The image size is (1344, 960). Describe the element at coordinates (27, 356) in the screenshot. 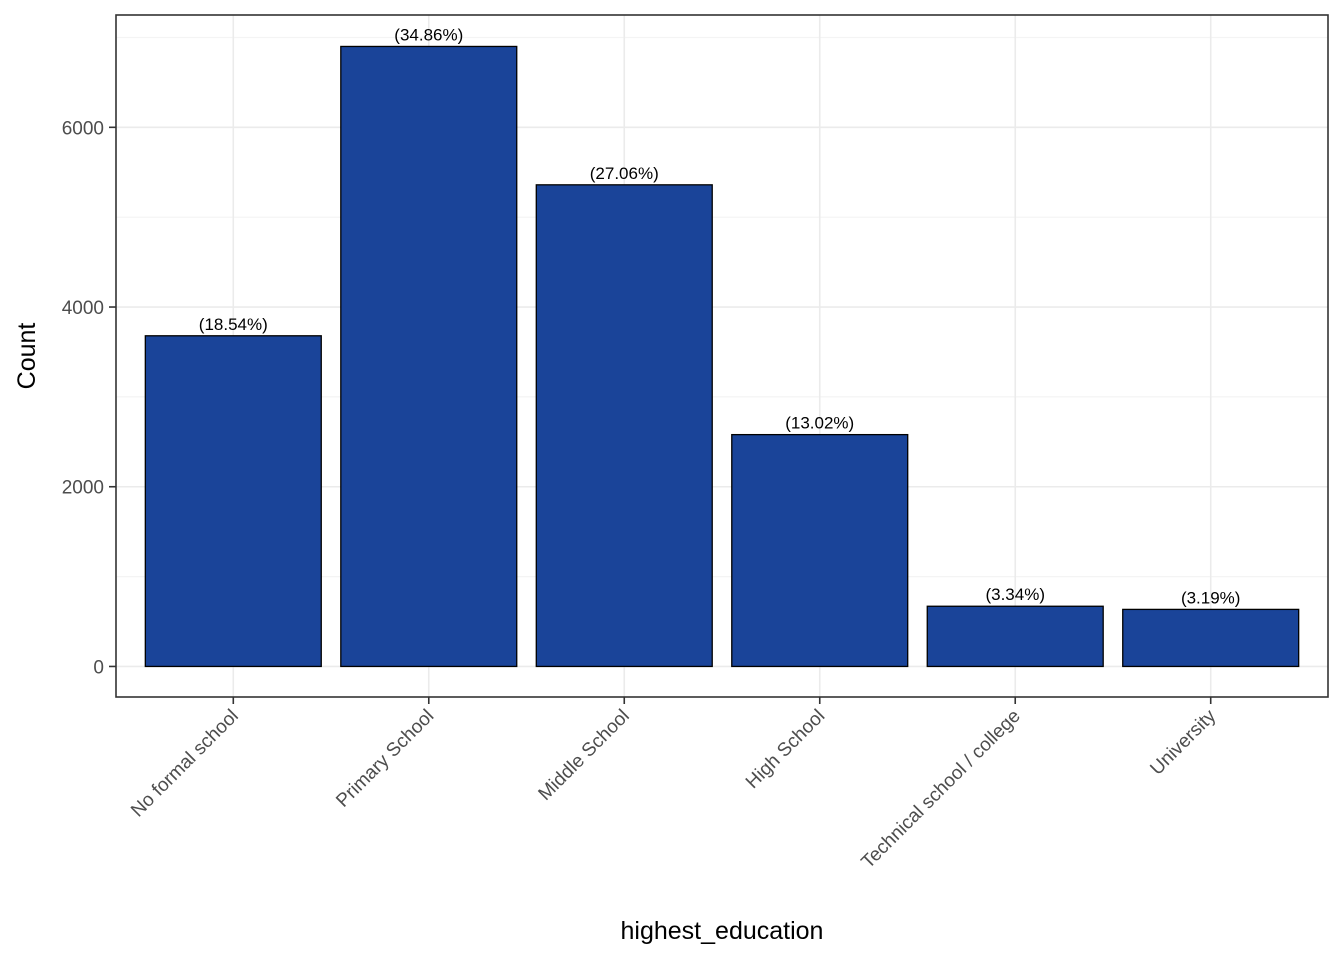

I see `y-axis-title: Count` at that location.